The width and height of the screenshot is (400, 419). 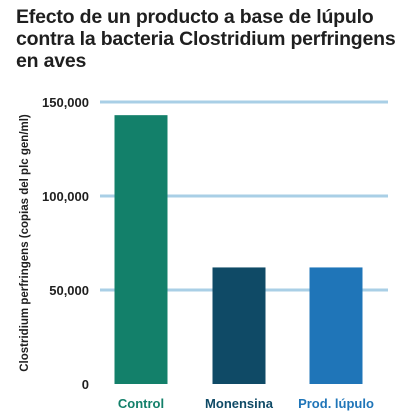 What do you see at coordinates (141, 249) in the screenshot?
I see `bar-control` at bounding box center [141, 249].